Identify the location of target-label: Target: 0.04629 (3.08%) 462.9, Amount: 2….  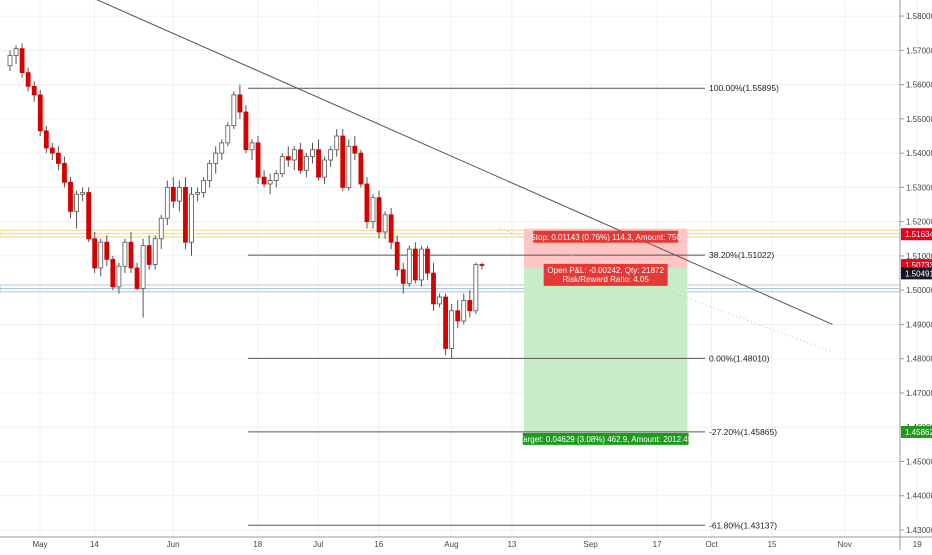
(606, 439).